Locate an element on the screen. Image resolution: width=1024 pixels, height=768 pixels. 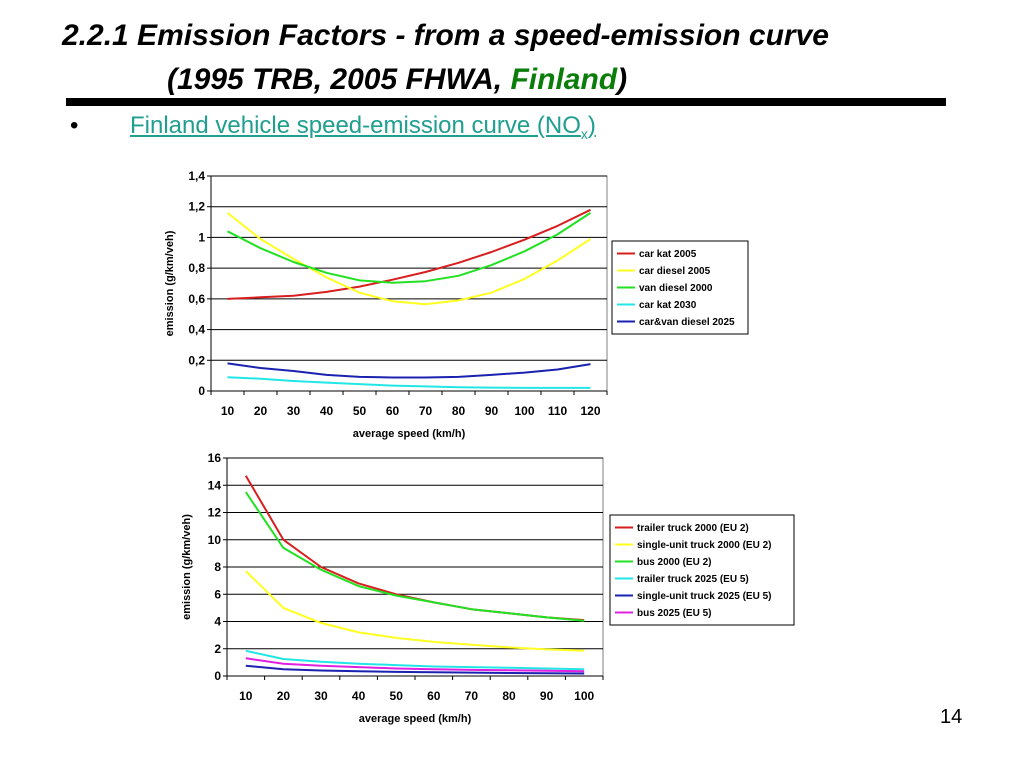
legend-box is located at coordinates (702, 570).